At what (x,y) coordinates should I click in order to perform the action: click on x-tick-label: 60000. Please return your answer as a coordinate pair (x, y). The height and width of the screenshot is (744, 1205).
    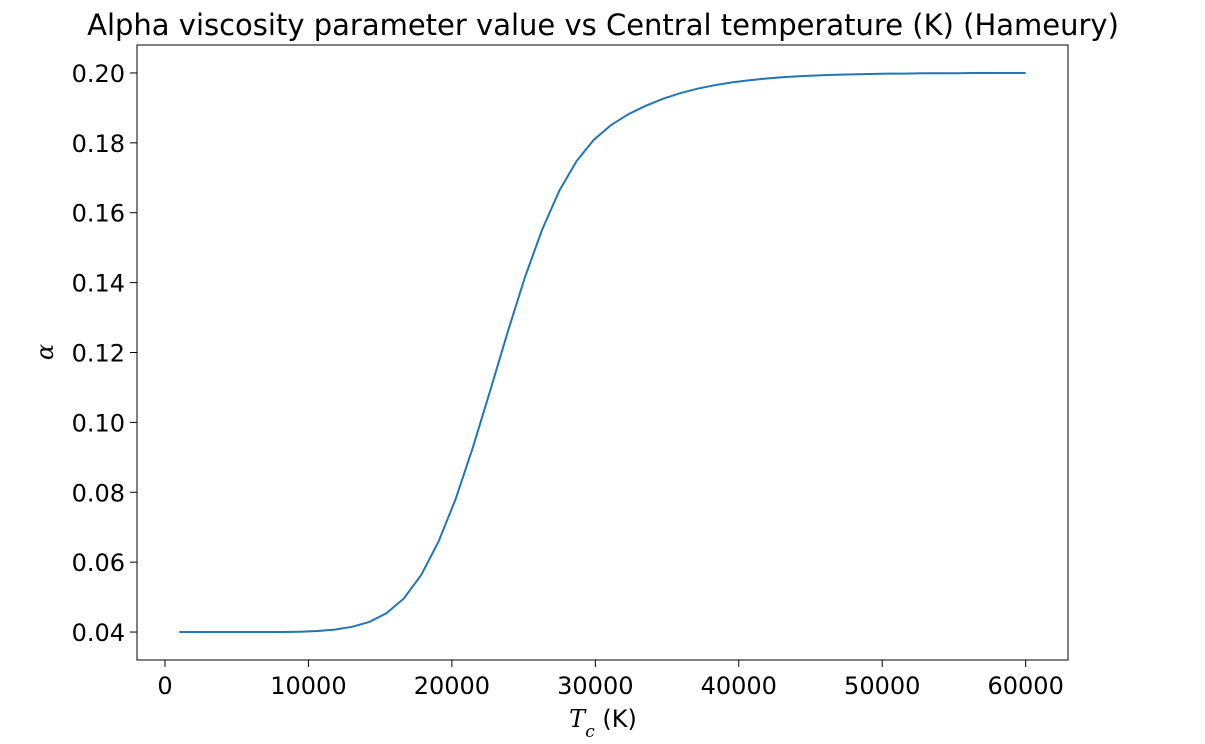
    Looking at the image, I should click on (1026, 686).